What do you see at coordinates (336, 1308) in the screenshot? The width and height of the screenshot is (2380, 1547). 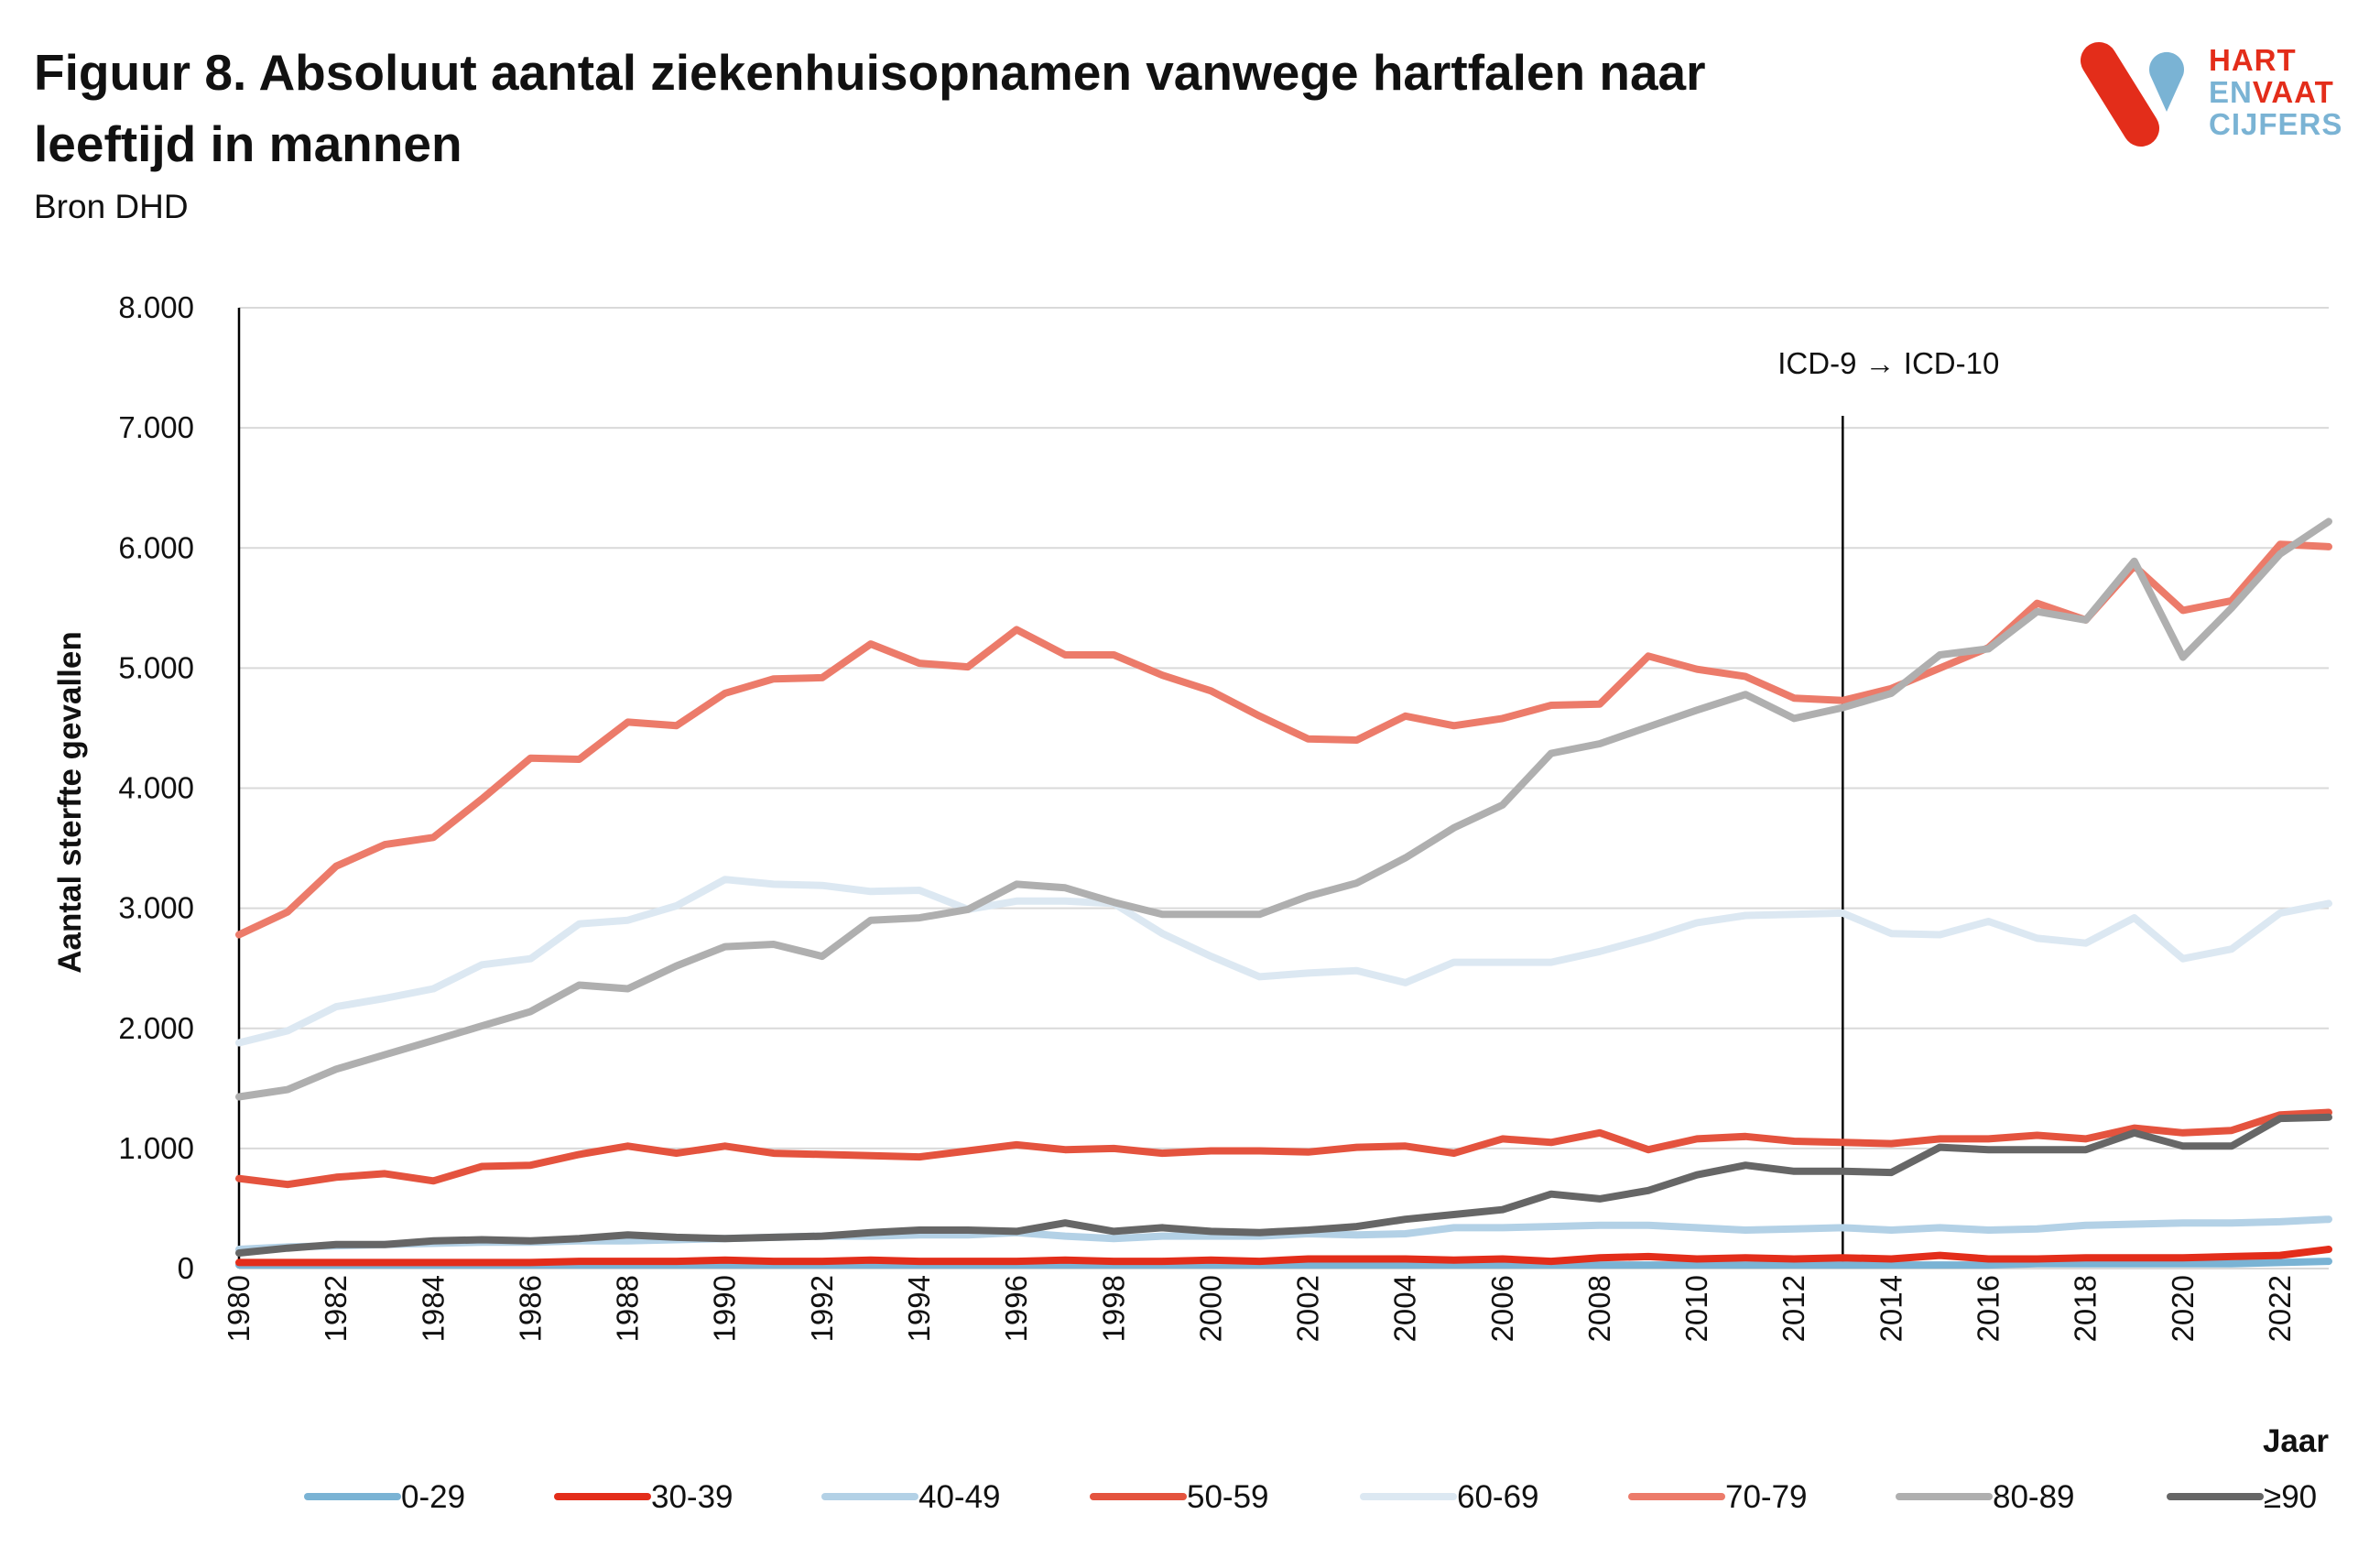 I see `x-tick-label: 1982` at bounding box center [336, 1308].